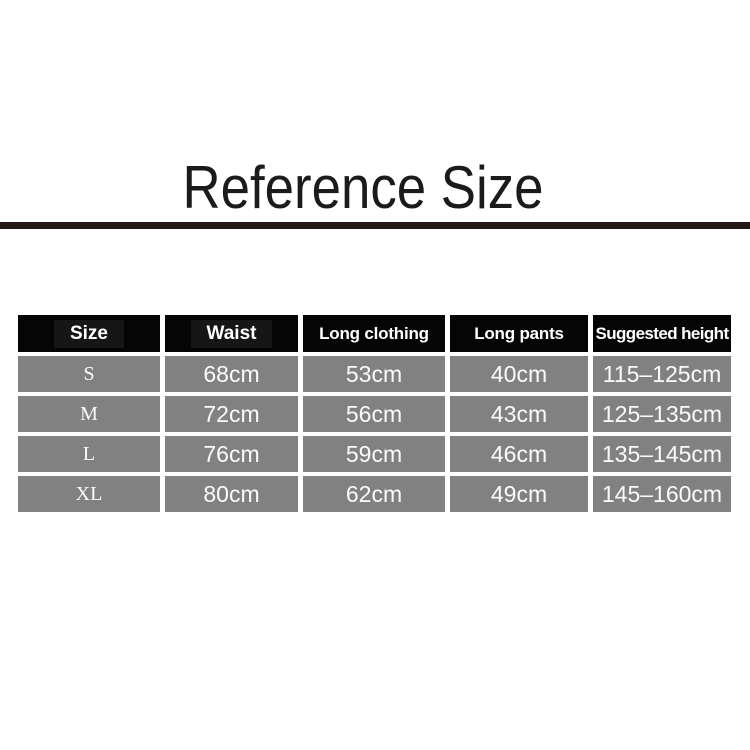 The image size is (750, 750). What do you see at coordinates (89, 454) in the screenshot?
I see `table-row-l-size: L` at bounding box center [89, 454].